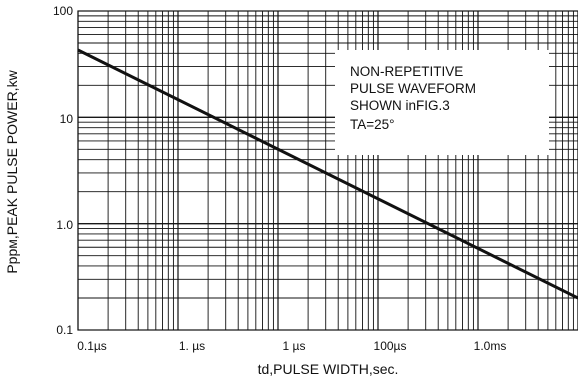 The image size is (578, 381). I want to click on annotation-background, so click(442, 102).